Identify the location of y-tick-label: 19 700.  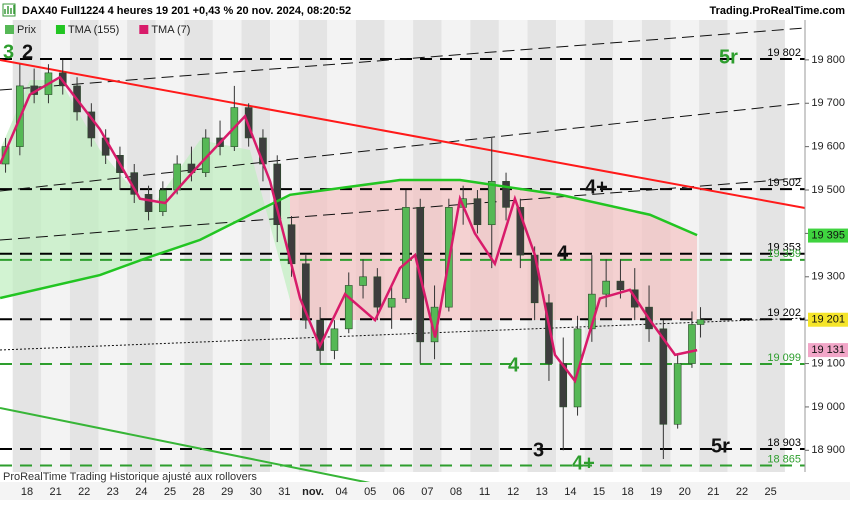
(828, 103).